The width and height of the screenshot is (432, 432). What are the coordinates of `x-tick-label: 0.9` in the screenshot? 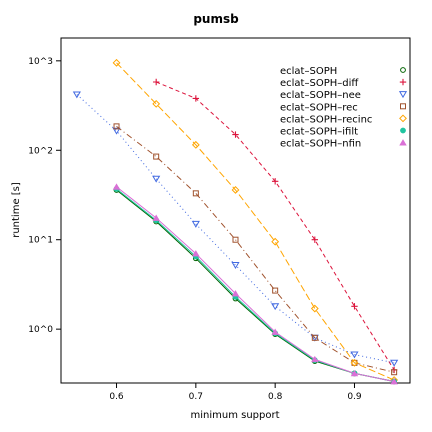 It's located at (354, 397).